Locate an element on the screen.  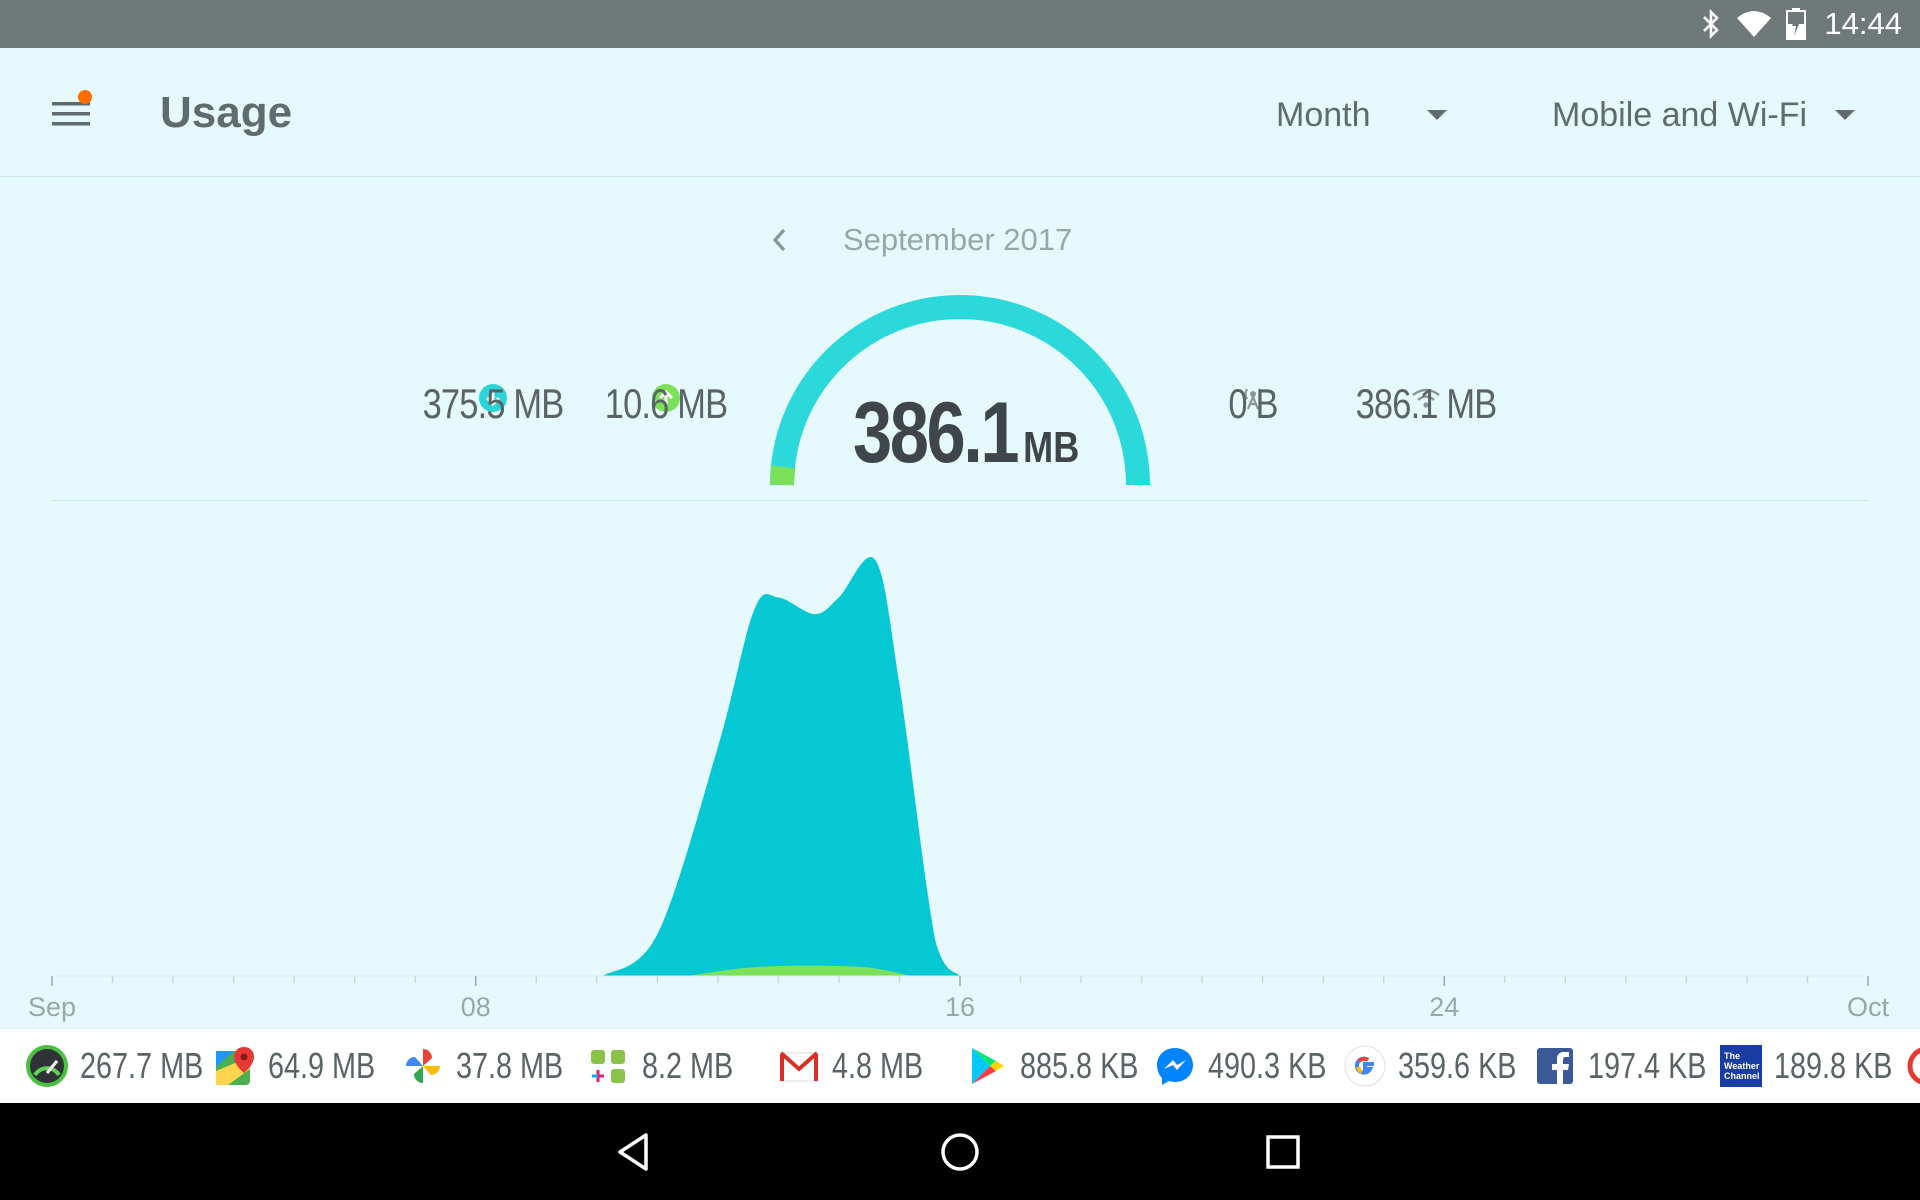
app-item-size: 359.6 KB is located at coordinates (1457, 1065).